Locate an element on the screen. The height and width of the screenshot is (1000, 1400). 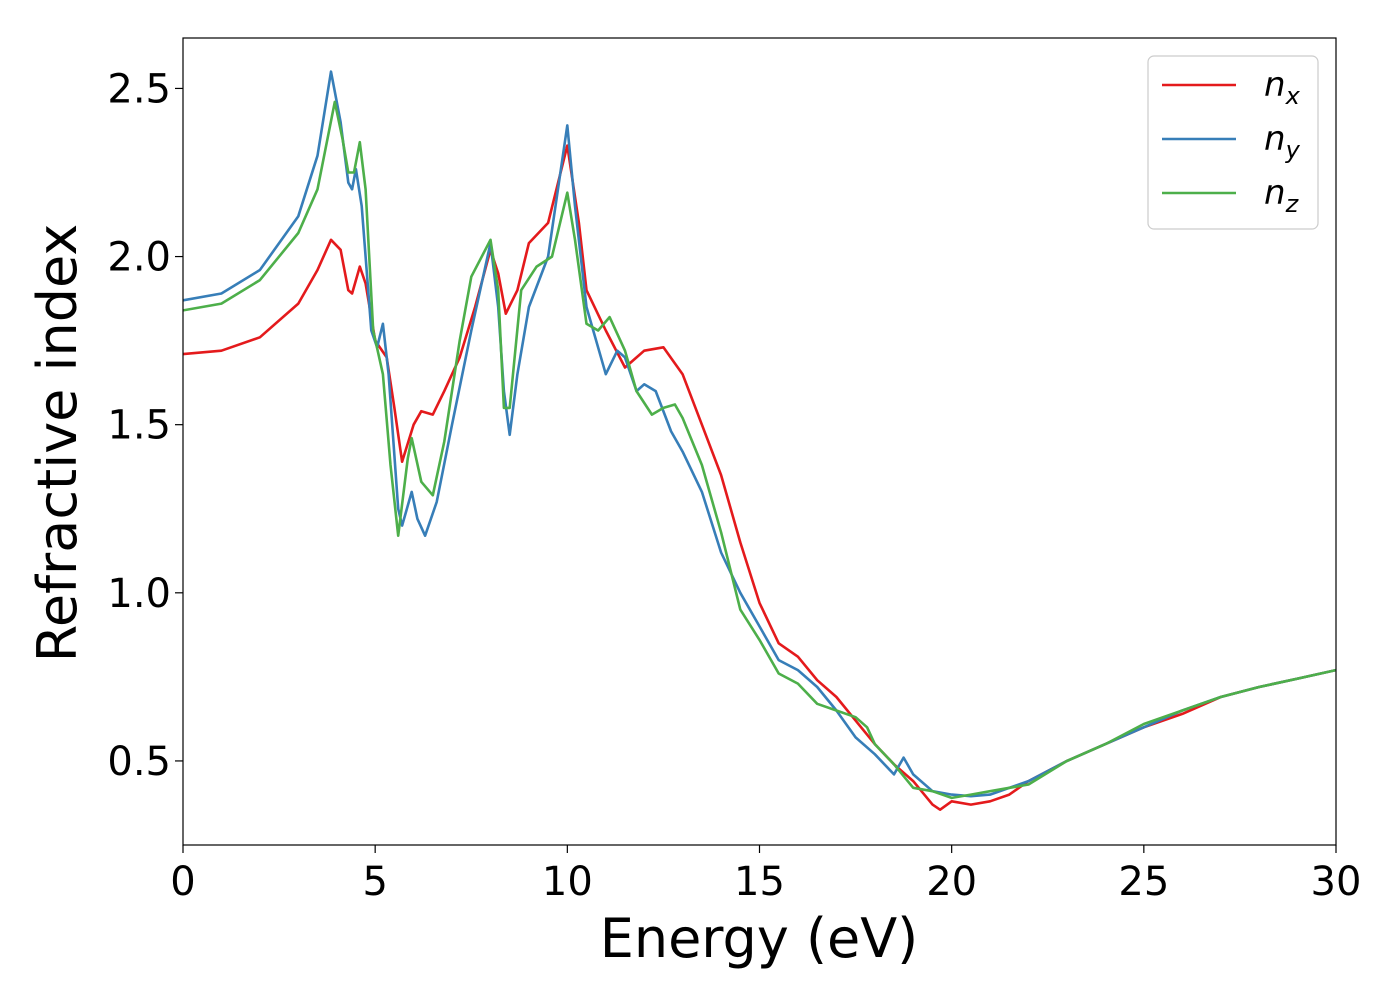
x-axis-label: Energy (eV) is located at coordinates (759, 938).